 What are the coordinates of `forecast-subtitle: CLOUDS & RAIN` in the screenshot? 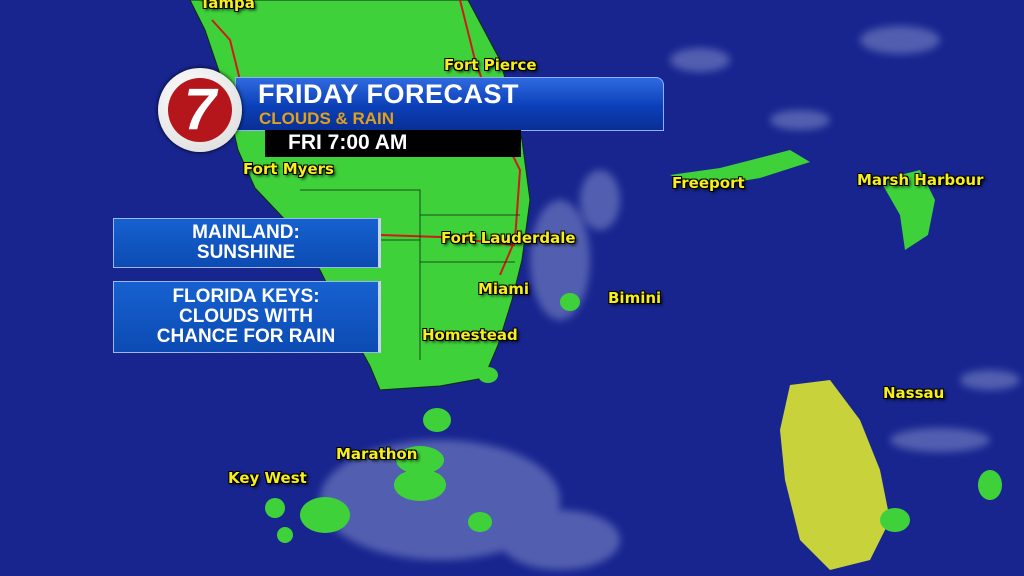 It's located at (327, 118).